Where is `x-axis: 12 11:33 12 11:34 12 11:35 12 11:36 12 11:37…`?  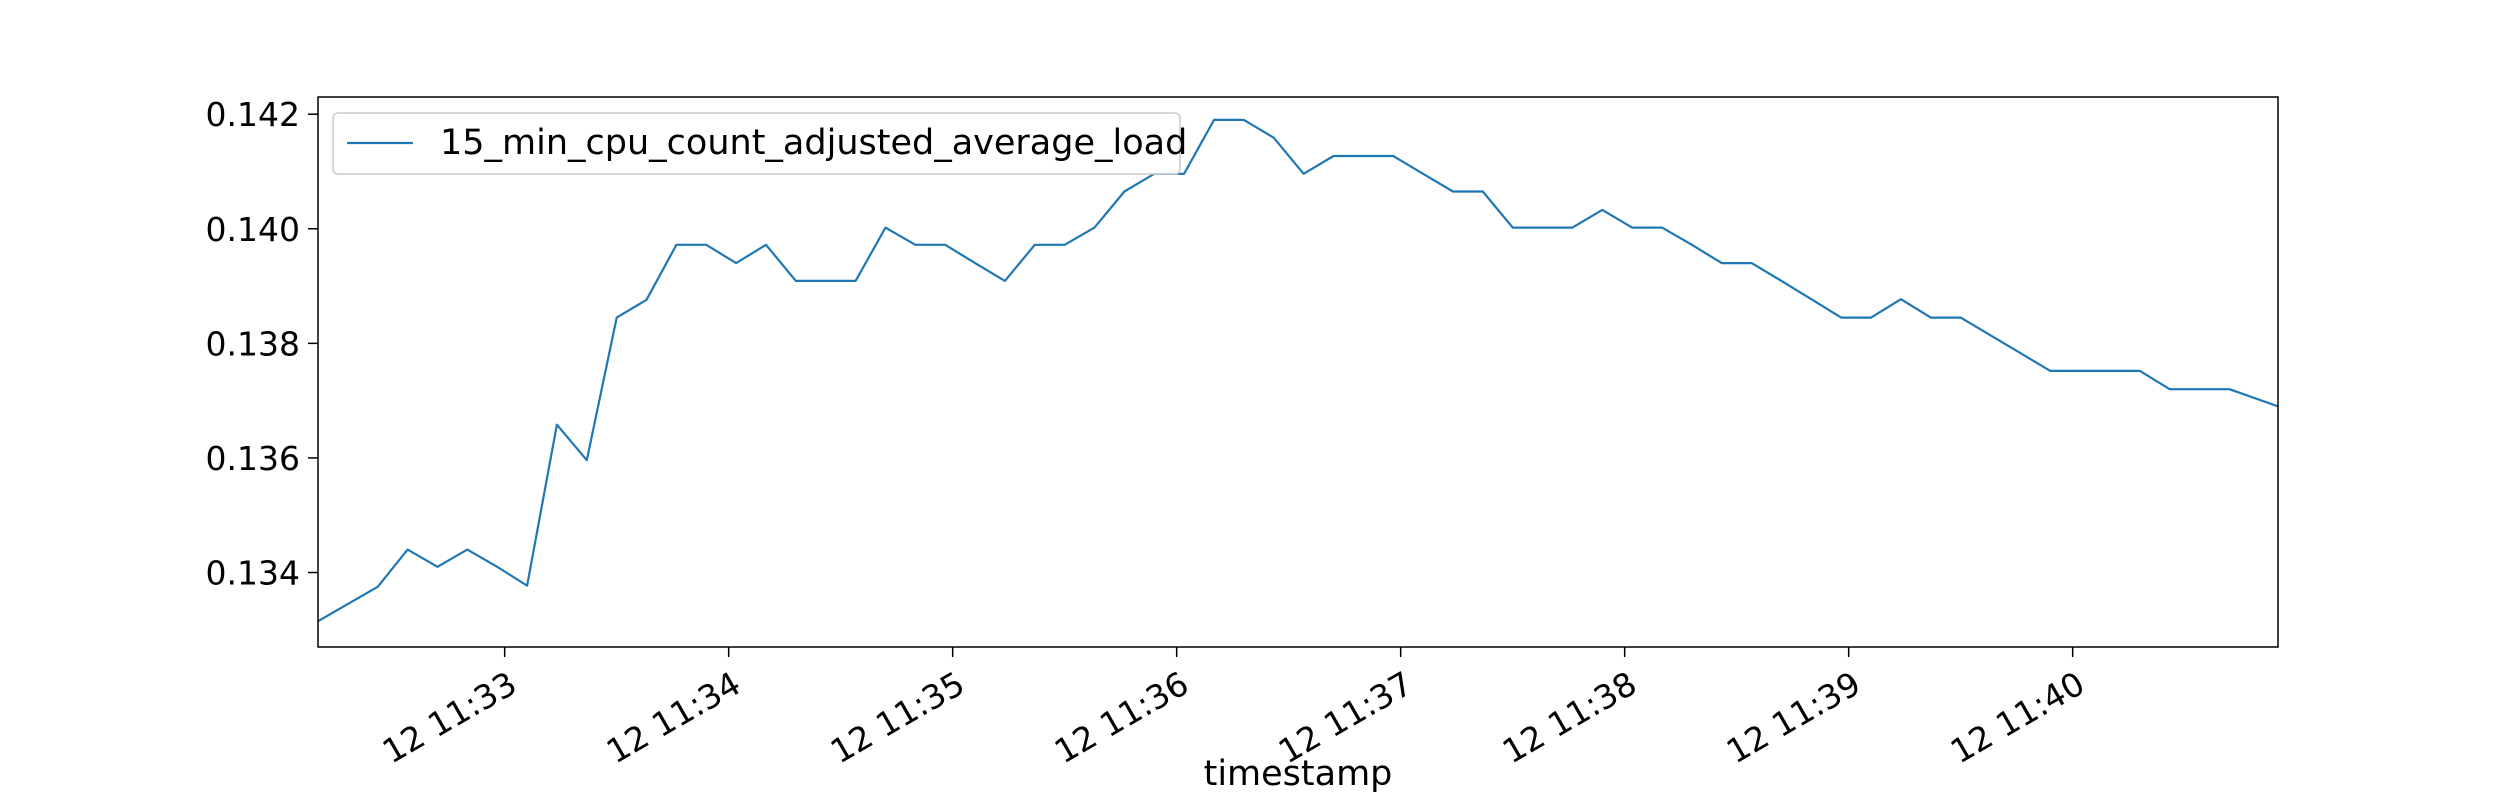
x-axis: 12 11:33 12 11:34 12 11:35 12 11:36 12 11:37… is located at coordinates (1233, 709).